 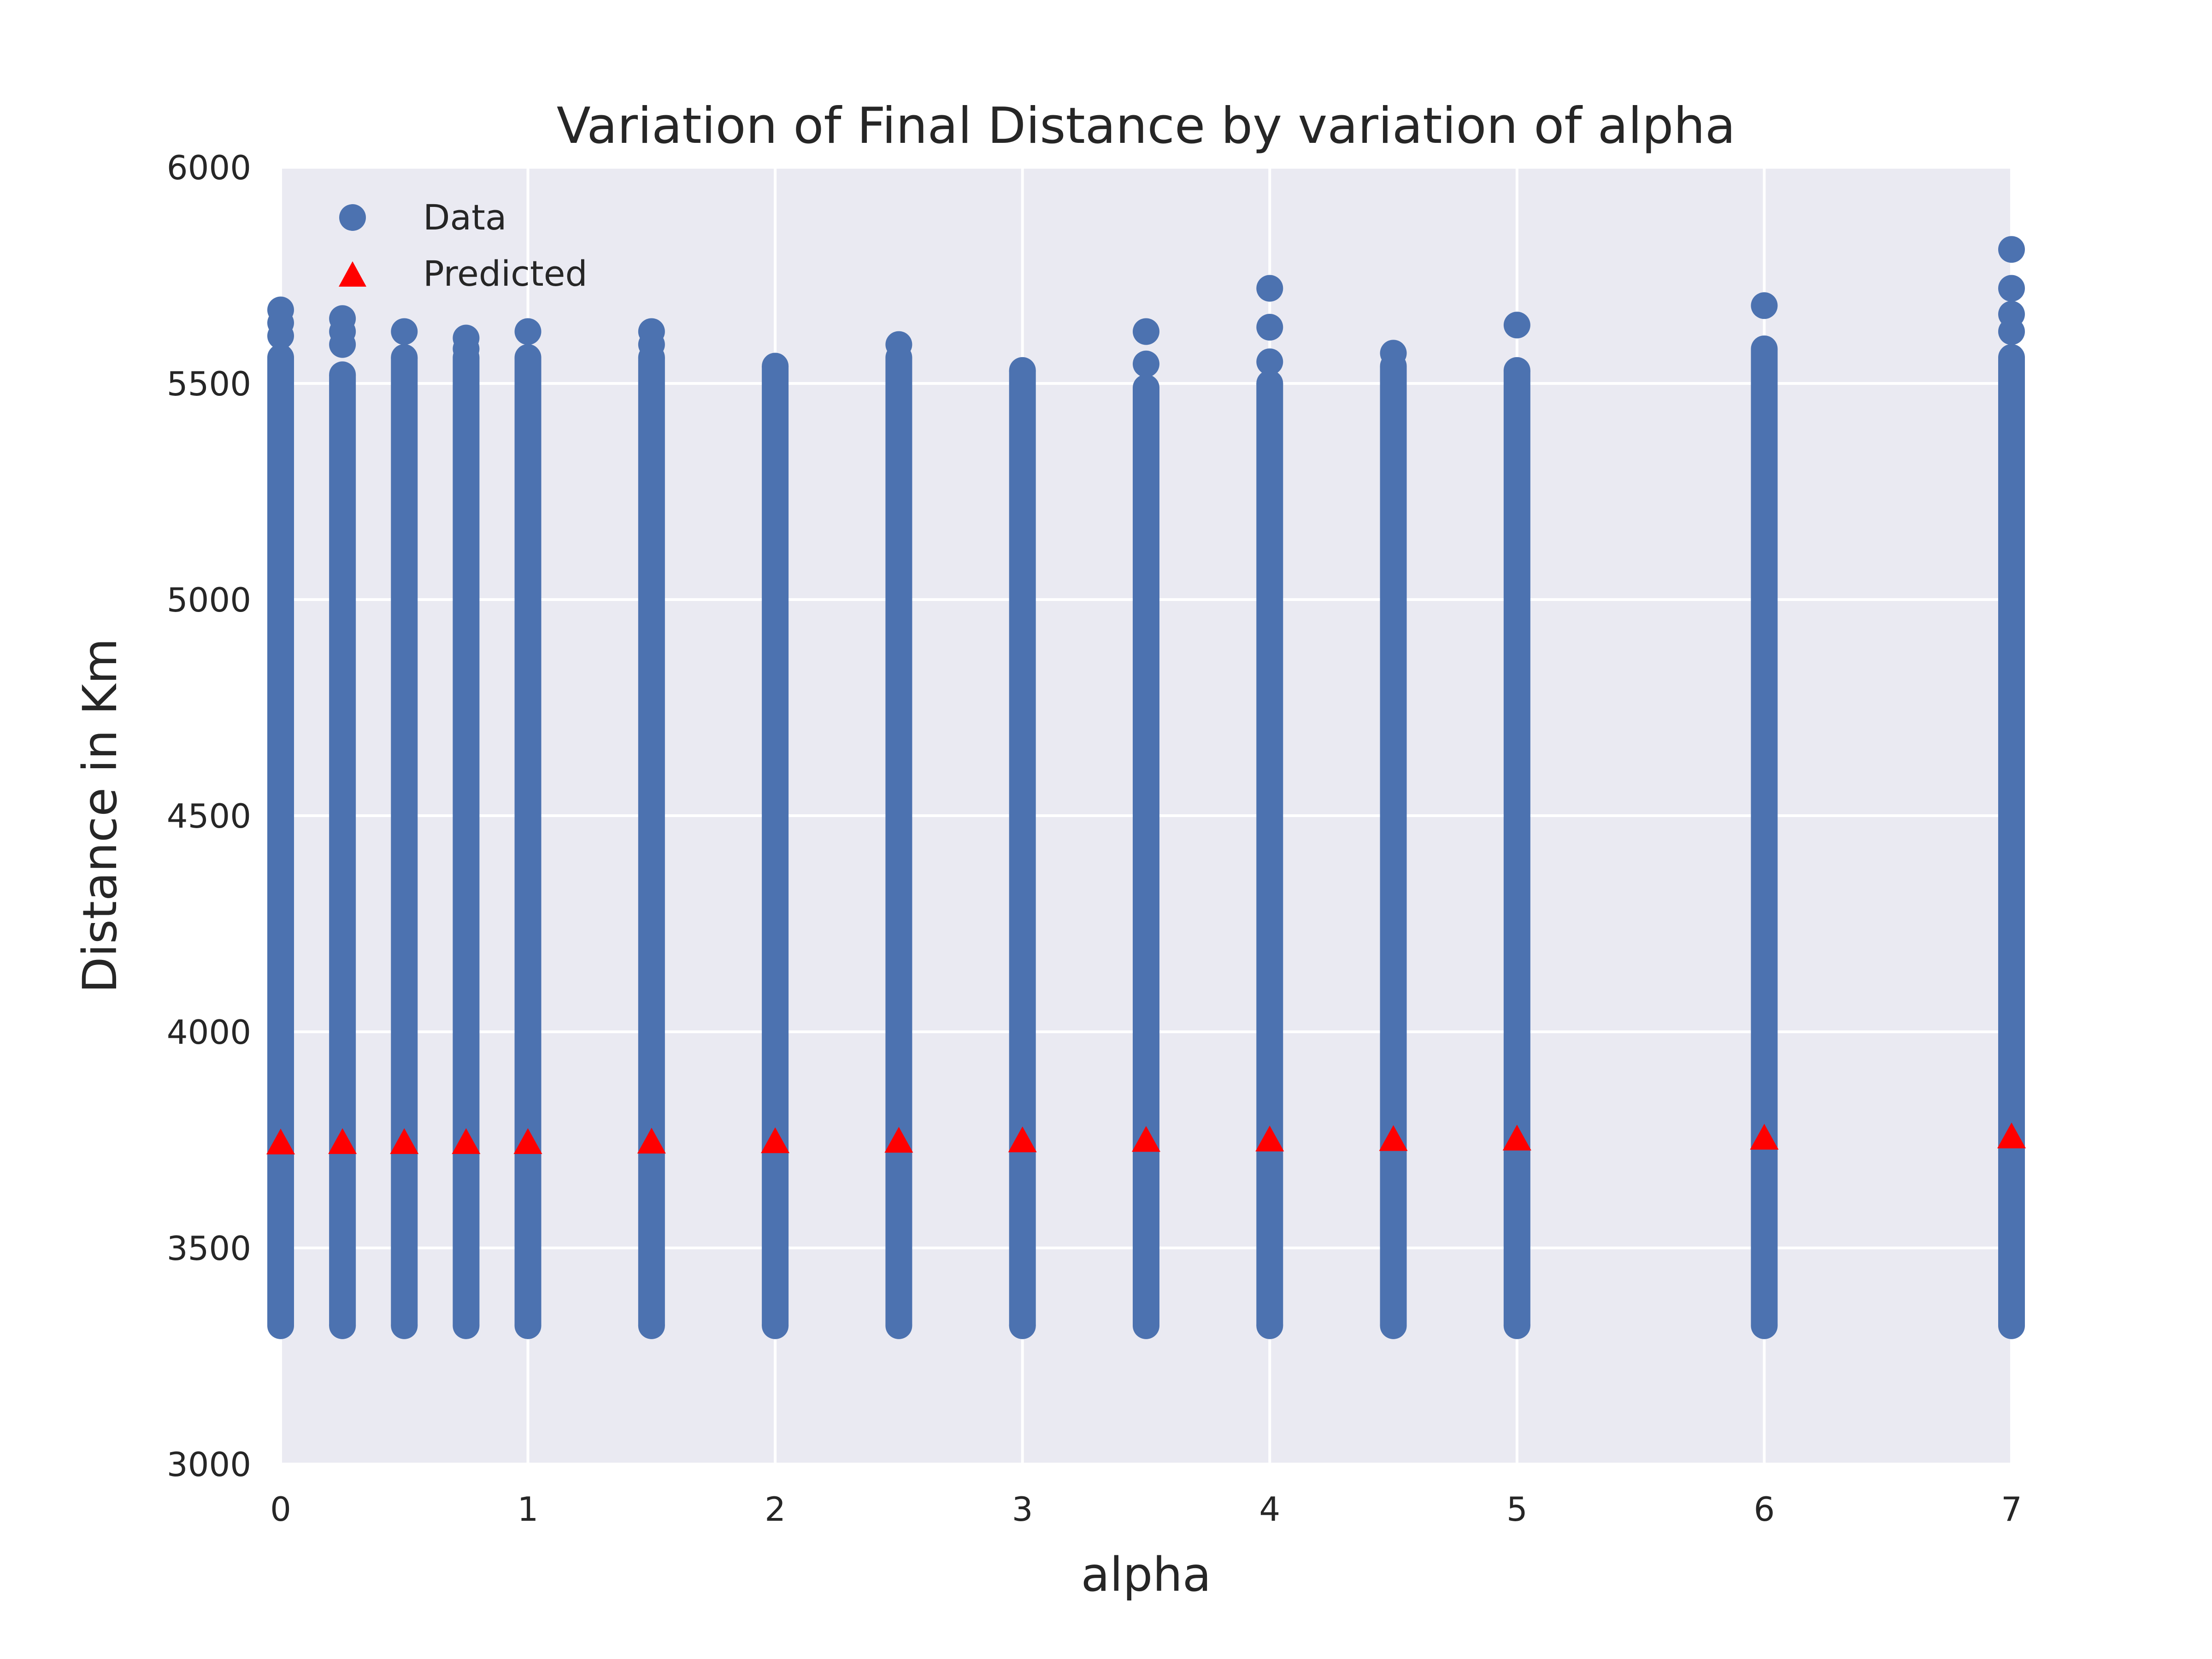 I want to click on y-tick-label: 4000, so click(x=209, y=1032).